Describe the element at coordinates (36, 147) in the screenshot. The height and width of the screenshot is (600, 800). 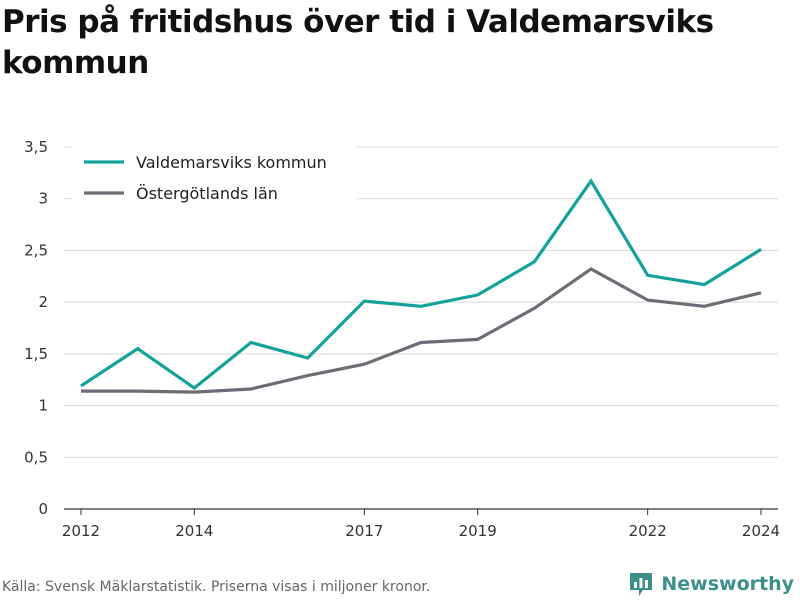
I see `y-tick-label: 3,5` at that location.